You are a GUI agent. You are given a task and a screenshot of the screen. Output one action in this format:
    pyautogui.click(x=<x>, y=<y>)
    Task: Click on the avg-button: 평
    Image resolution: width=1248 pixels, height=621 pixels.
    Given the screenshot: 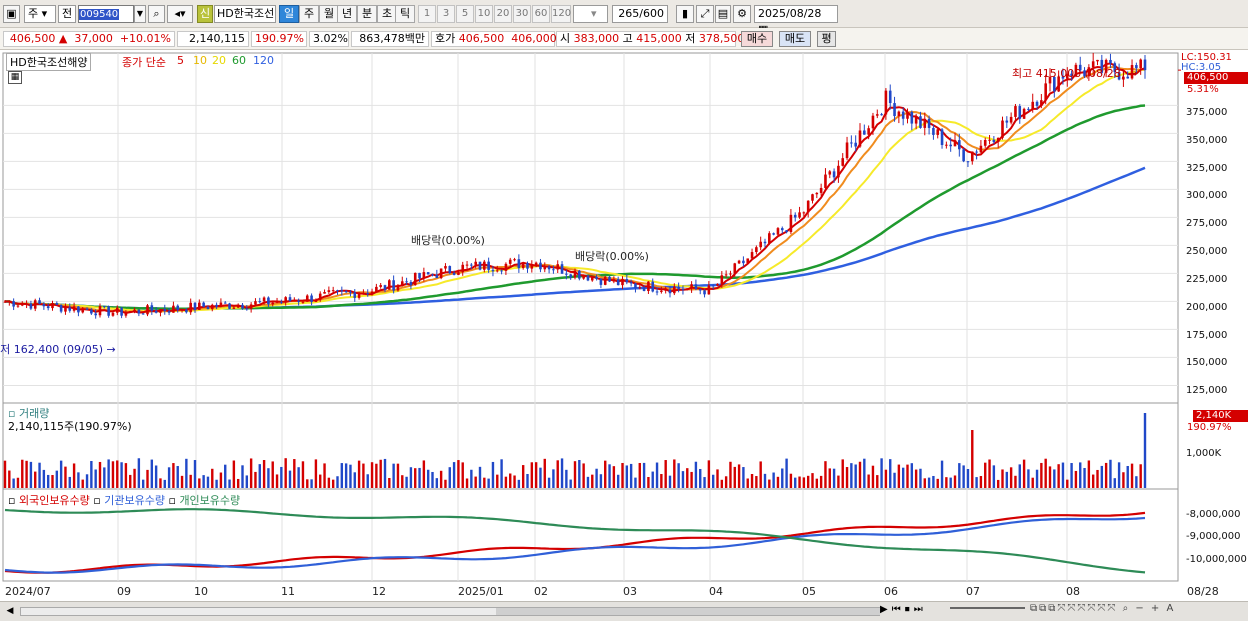 What is the action you would take?
    pyautogui.click(x=826, y=39)
    